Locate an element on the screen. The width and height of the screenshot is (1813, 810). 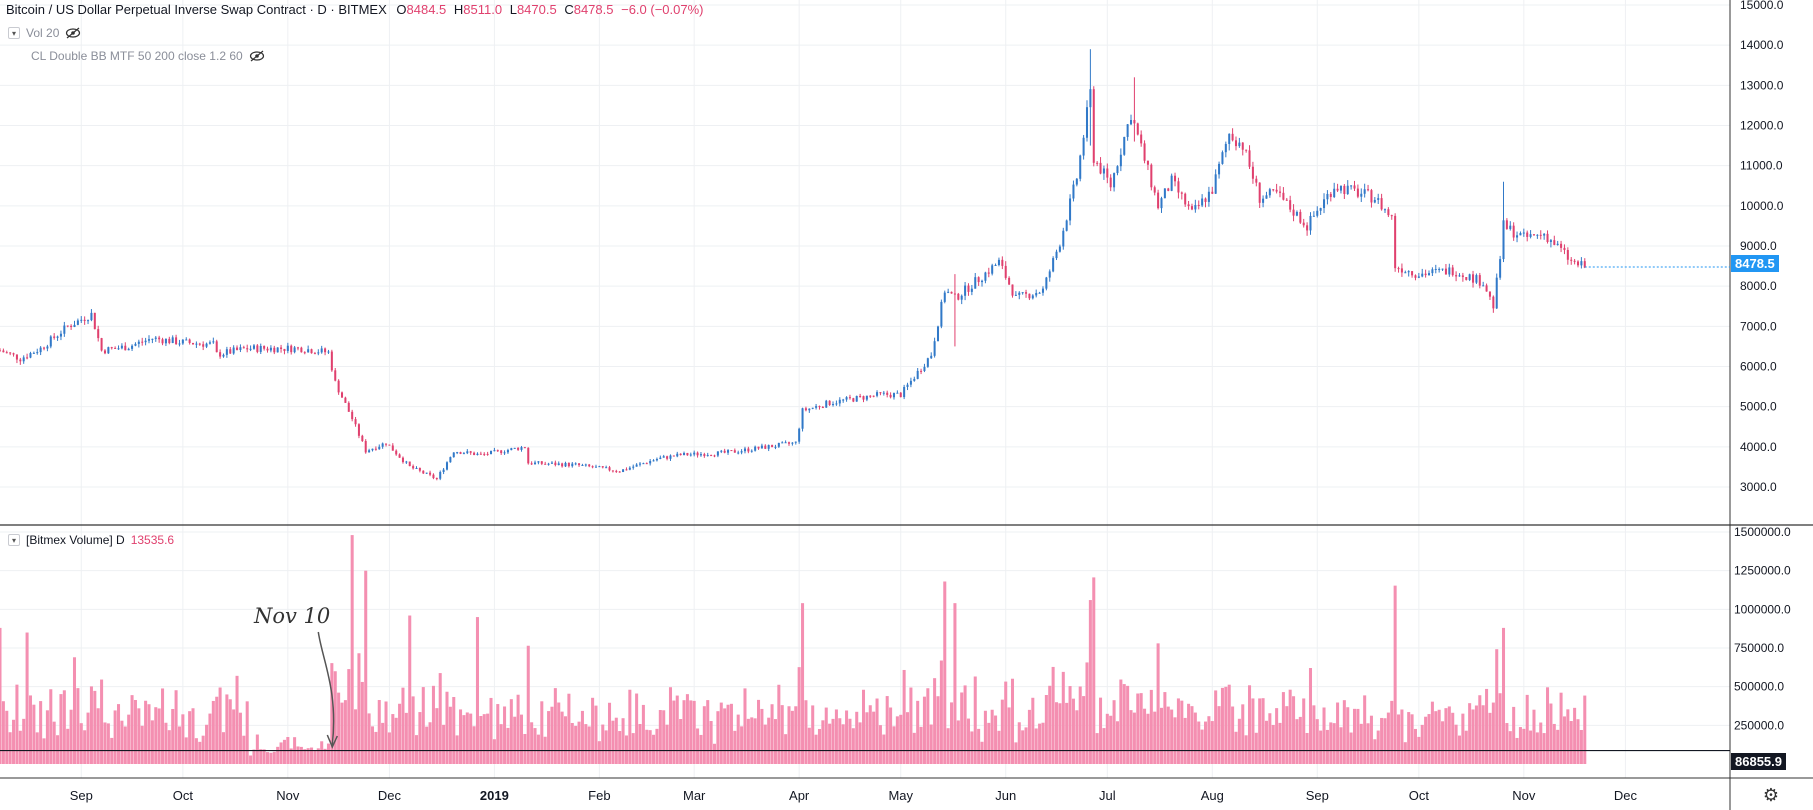
time-tick-label: Oct is located at coordinates (183, 795).